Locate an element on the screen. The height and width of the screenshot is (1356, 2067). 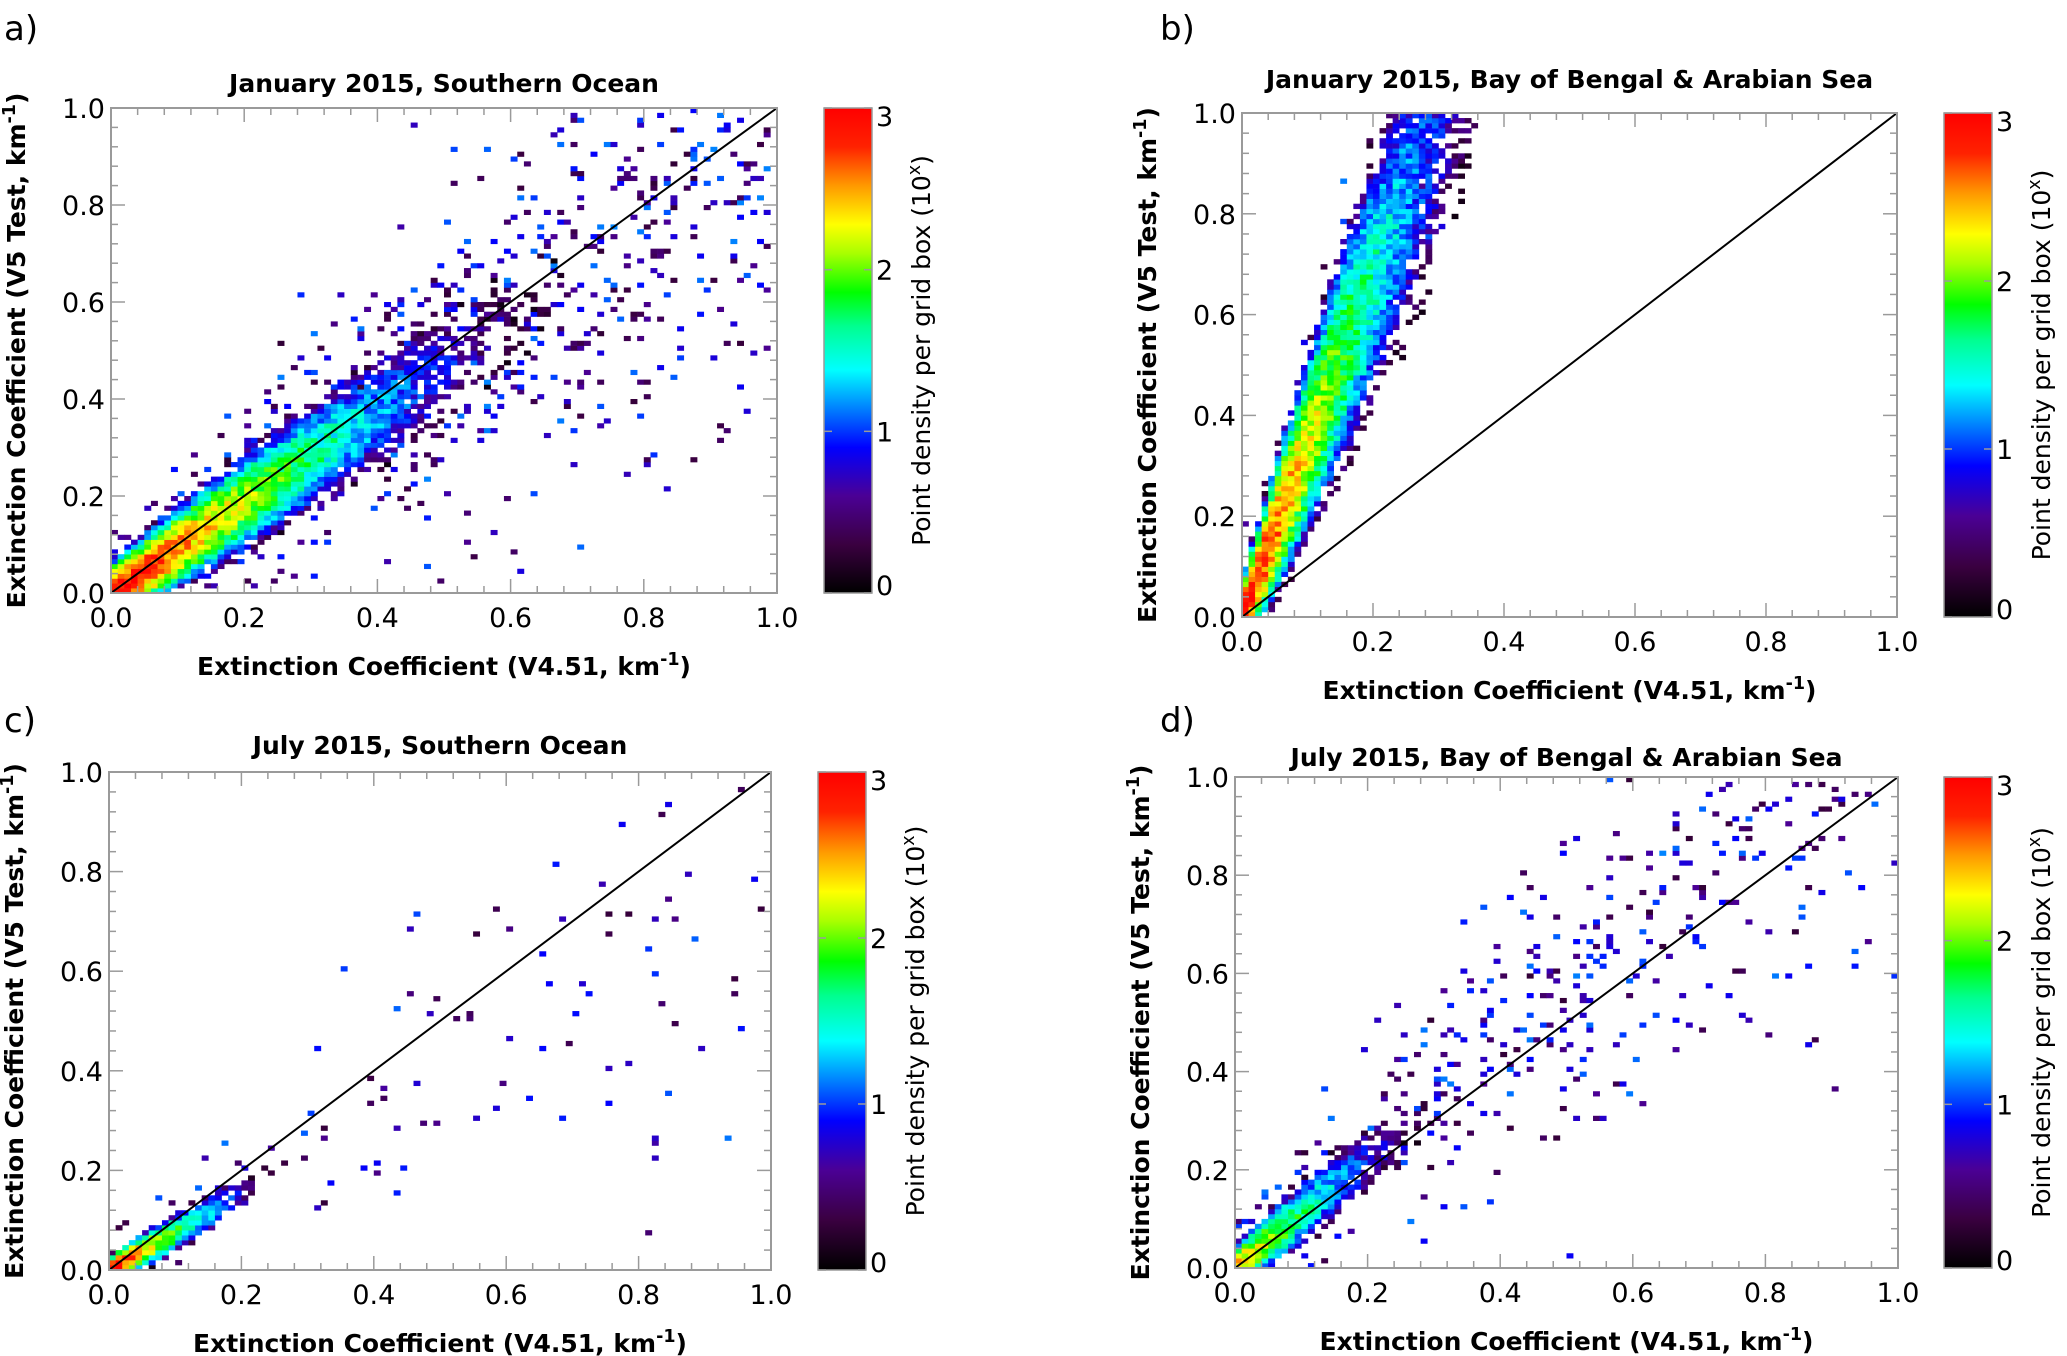
colorbar-gradient is located at coordinates (848, 350).